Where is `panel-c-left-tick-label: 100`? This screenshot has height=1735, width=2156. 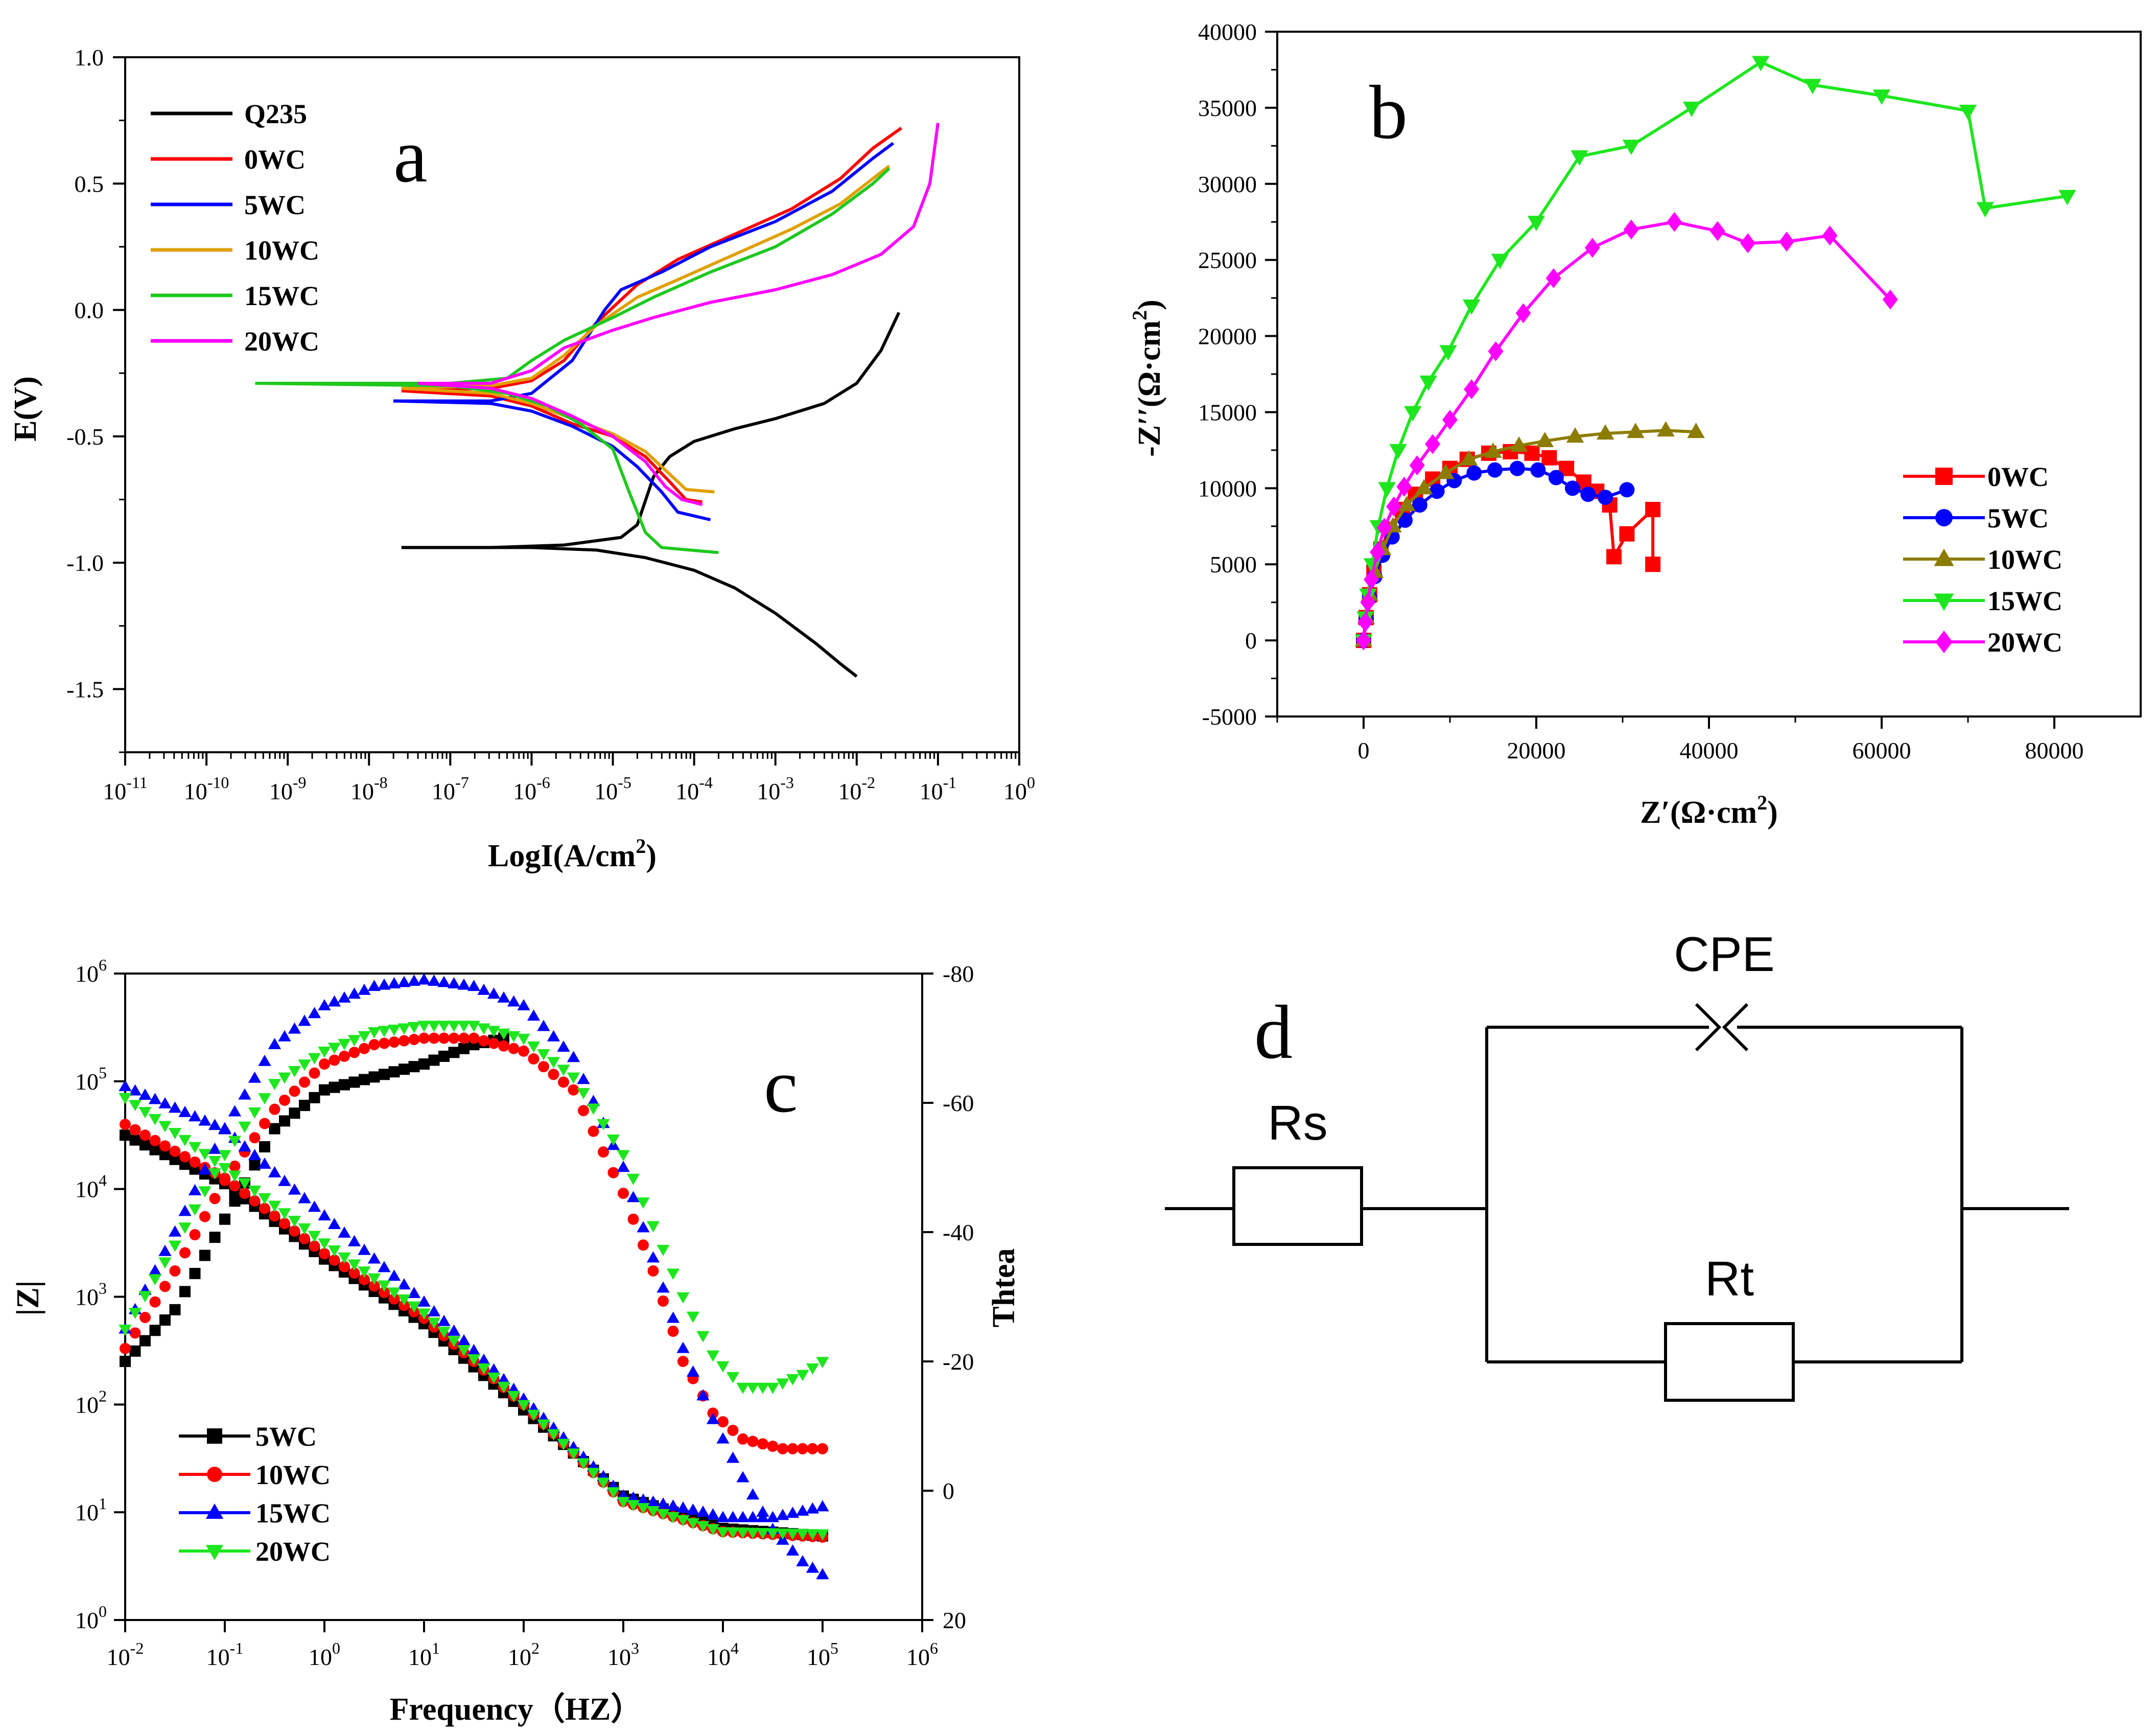
panel-c-left-tick-label: 100 is located at coordinates (91, 1617).